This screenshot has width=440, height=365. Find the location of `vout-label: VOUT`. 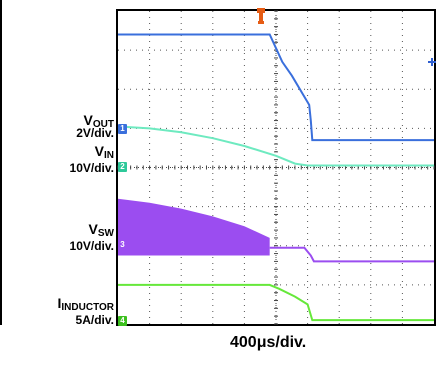

vout-label: VOUT is located at coordinates (98, 121).